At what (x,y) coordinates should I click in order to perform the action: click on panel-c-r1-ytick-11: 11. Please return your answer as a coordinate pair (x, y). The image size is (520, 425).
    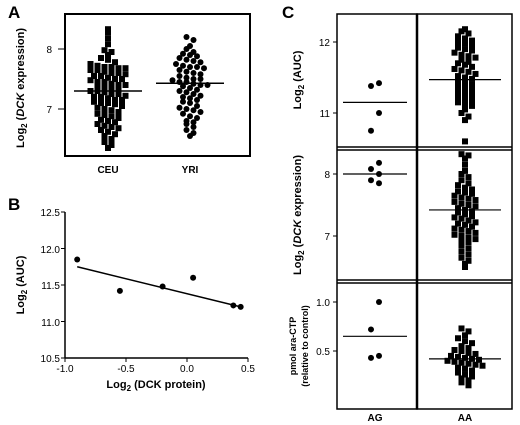
    Looking at the image, I should click on (325, 114).